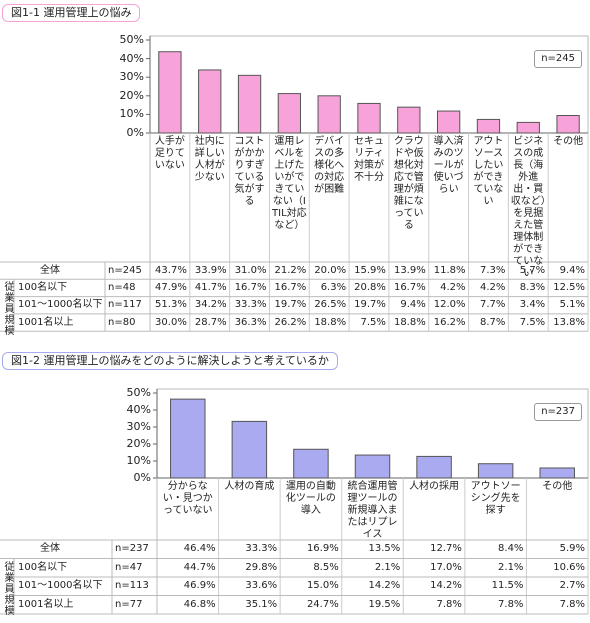  What do you see at coordinates (43, 567) in the screenshot?
I see `row-label: 100名以下` at bounding box center [43, 567].